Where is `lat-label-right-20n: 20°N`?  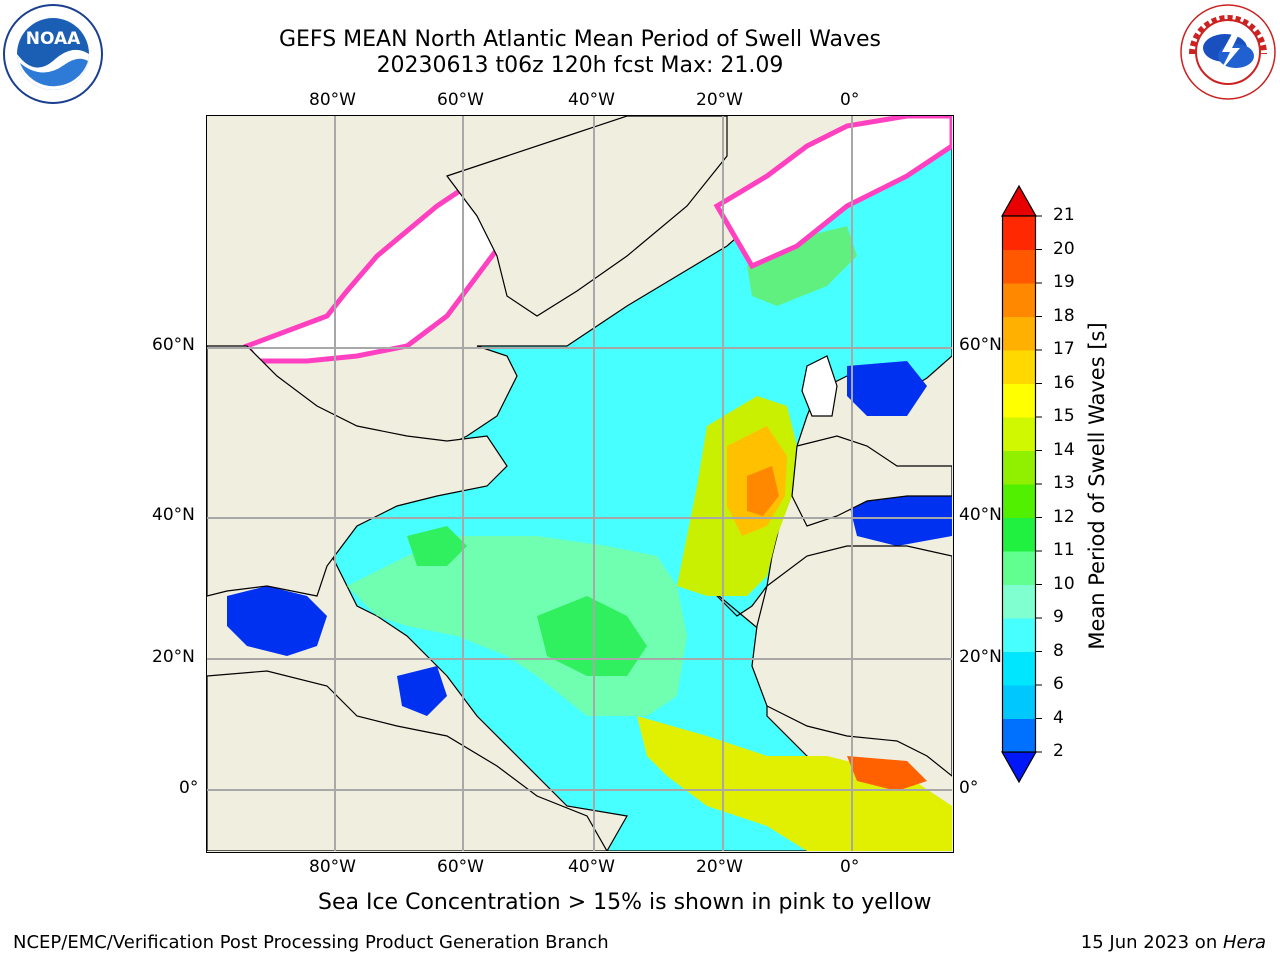 lat-label-right-20n: 20°N is located at coordinates (980, 657).